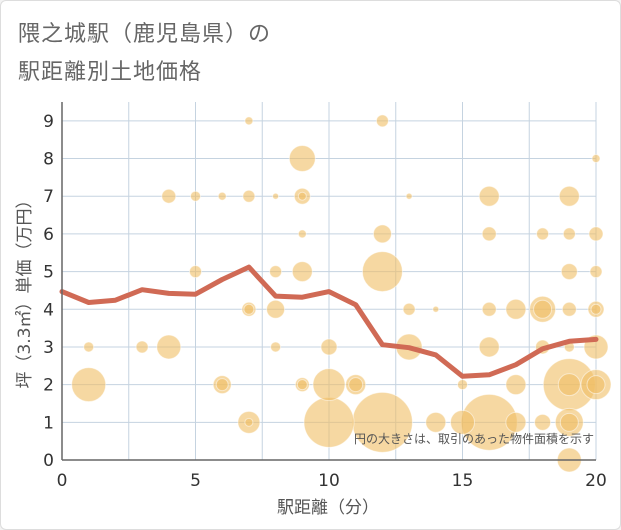 This screenshot has width=621, height=530. What do you see at coordinates (25, 289) in the screenshot?
I see `y-axis-title: 坪（3.3㎡）単価（万円）` at bounding box center [25, 289].